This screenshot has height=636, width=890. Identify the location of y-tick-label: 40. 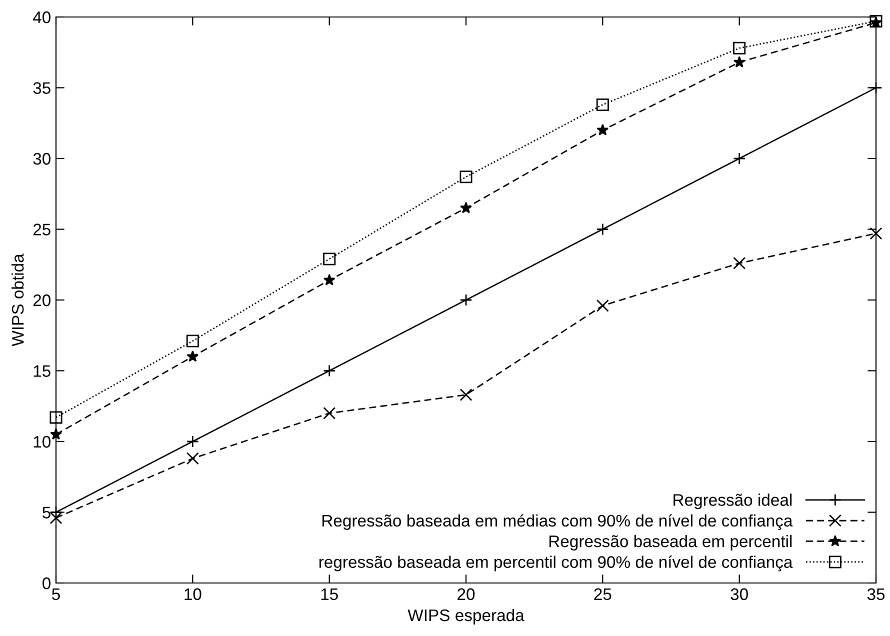
(41, 17).